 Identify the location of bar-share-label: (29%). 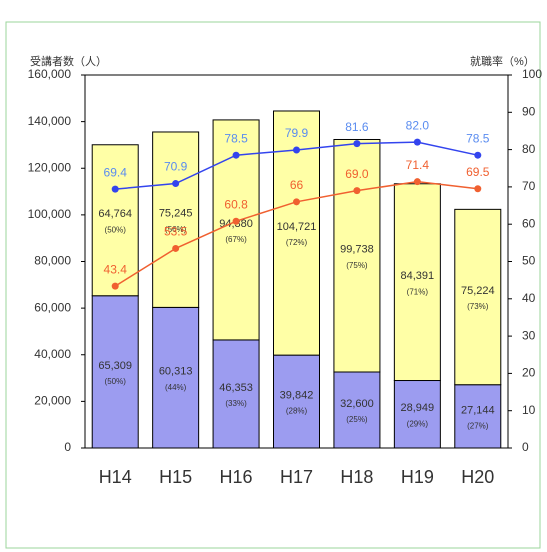
(418, 423).